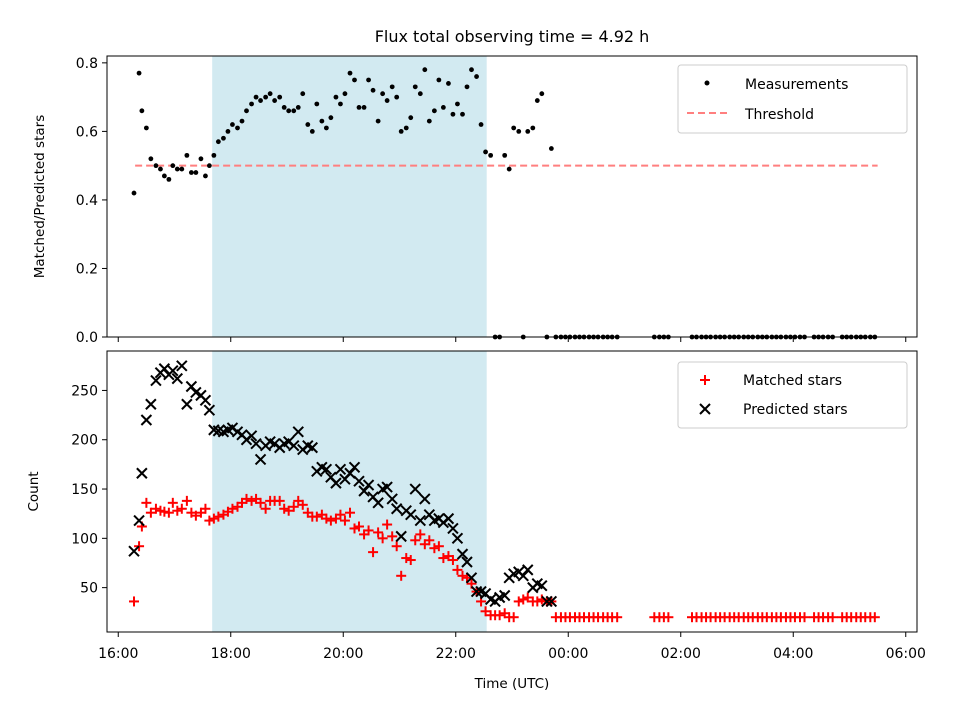 The width and height of the screenshot is (960, 724). Describe the element at coordinates (84, 441) in the screenshot. I see `y-tick-label: 200` at that location.